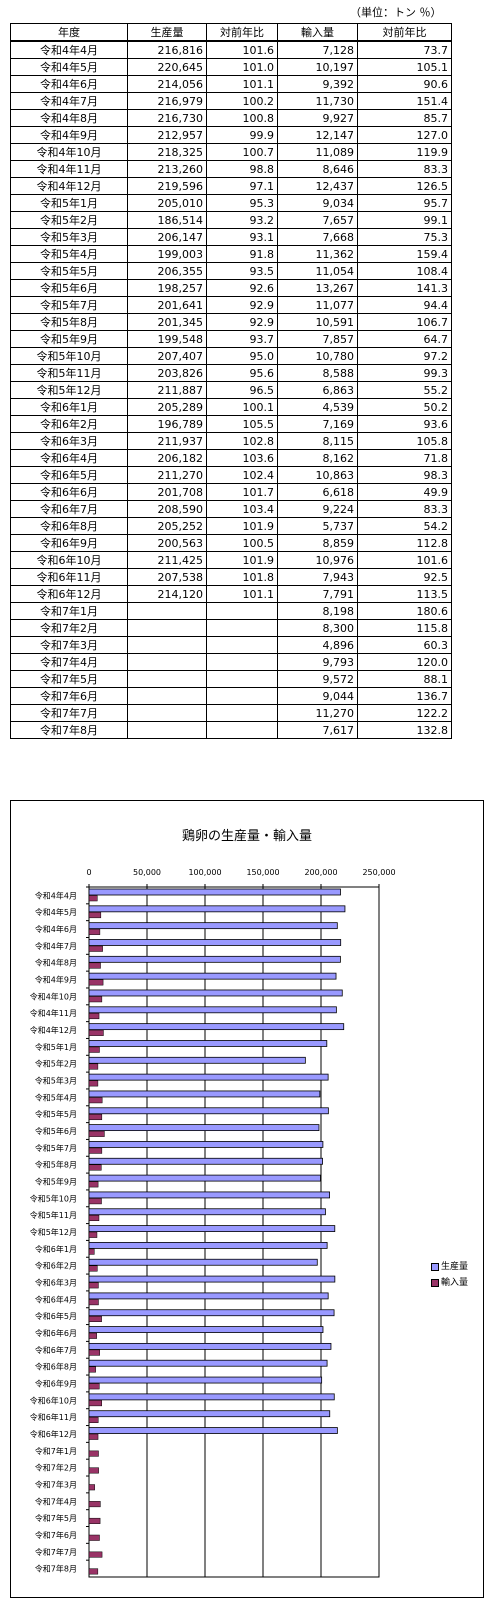 The image size is (500, 1610). Describe the element at coordinates (242, 169) in the screenshot. I see `cell-production-yoy: 98.8` at that location.